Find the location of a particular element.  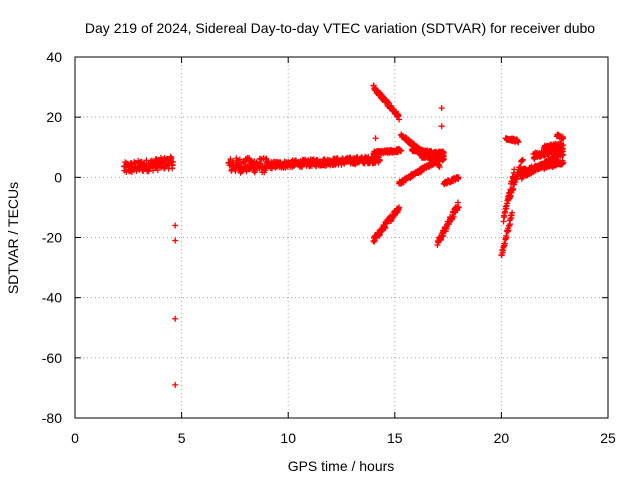

x-tick-label: 25 is located at coordinates (608, 438).